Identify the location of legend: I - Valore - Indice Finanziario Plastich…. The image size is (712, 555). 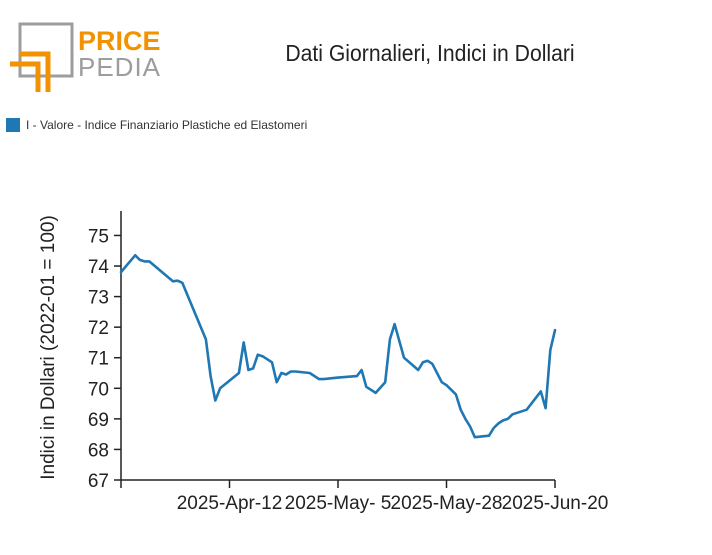
(156, 125).